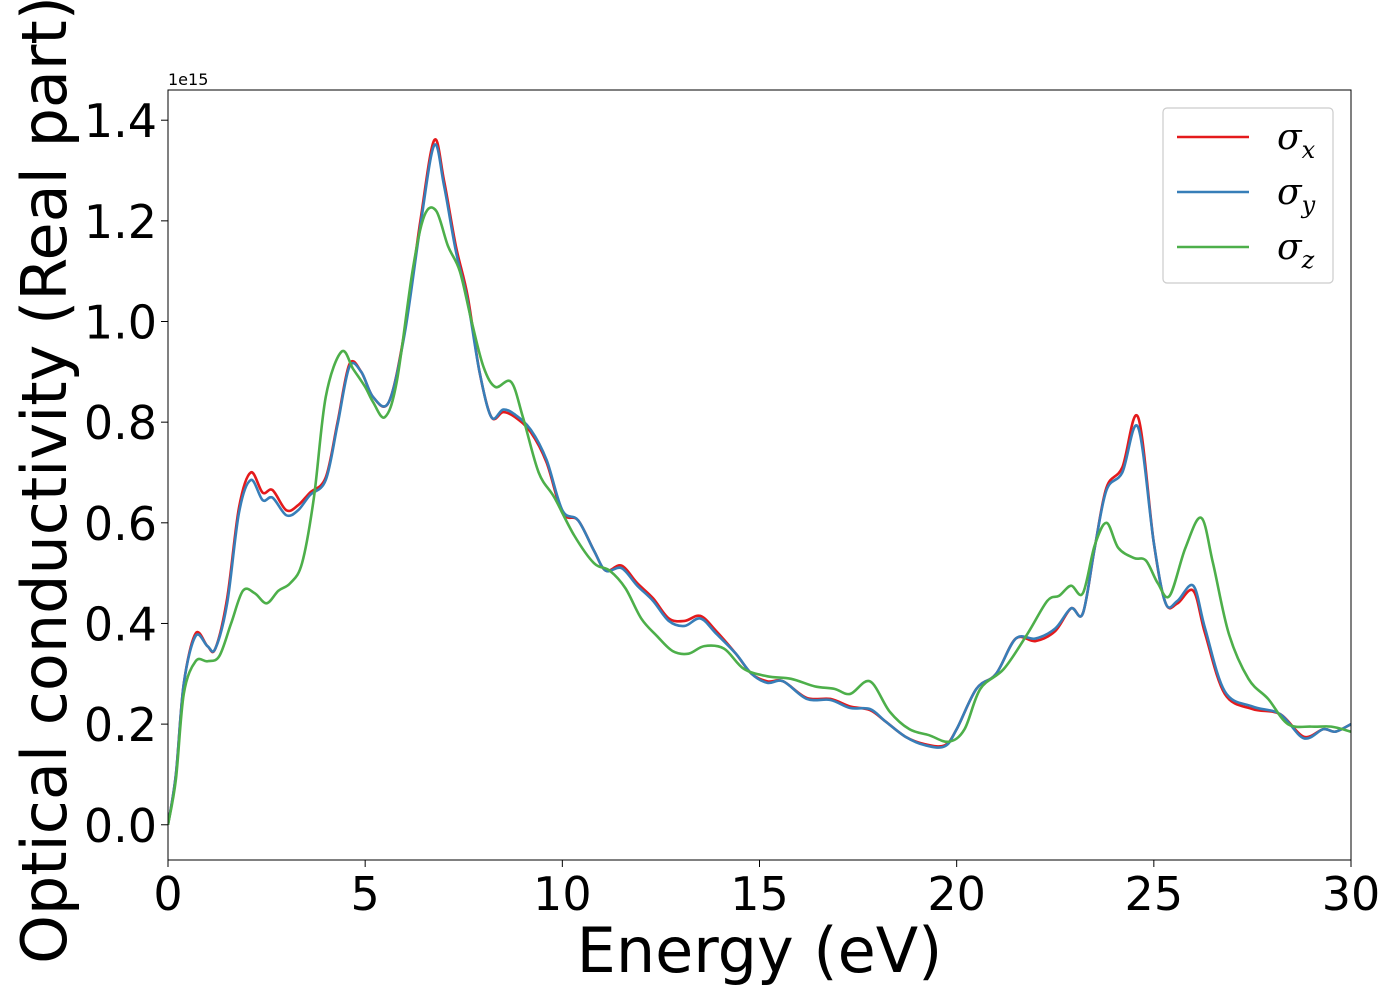 This screenshot has width=1400, height=1000. I want to click on x-tick-label: 25, so click(1154, 894).